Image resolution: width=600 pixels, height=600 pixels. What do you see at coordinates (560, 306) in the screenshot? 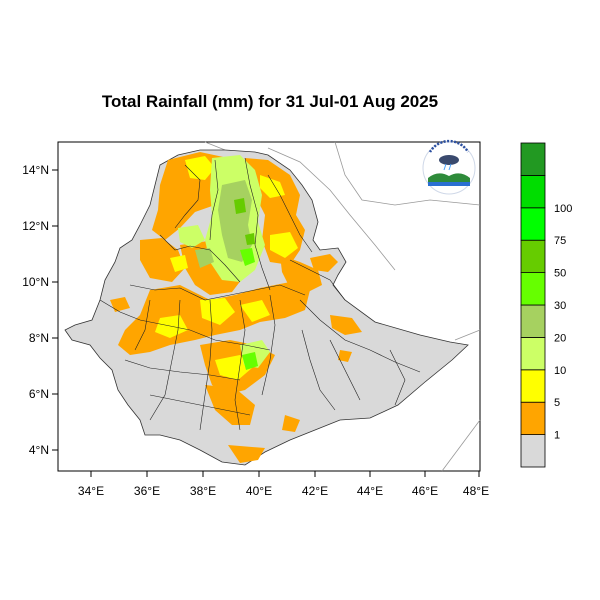
I see `colorbar-label: 30` at bounding box center [560, 306].